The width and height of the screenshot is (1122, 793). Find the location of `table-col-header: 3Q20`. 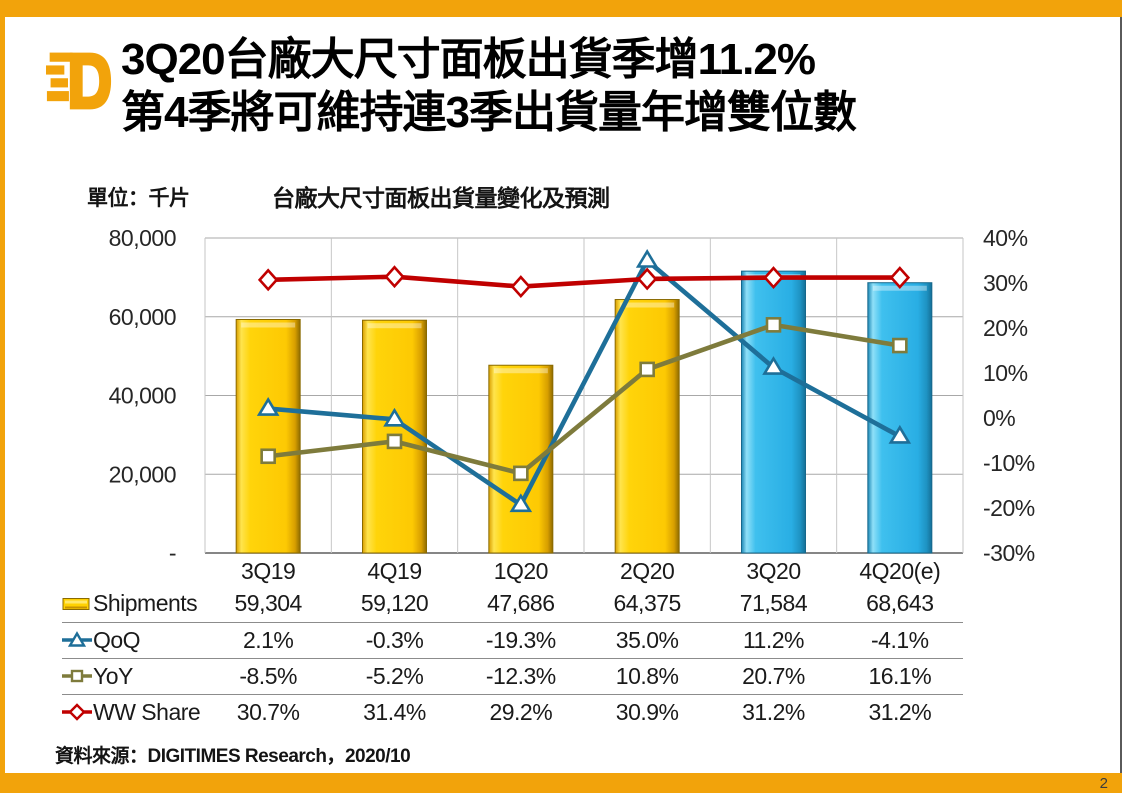

table-col-header: 3Q20 is located at coordinates (773, 570).